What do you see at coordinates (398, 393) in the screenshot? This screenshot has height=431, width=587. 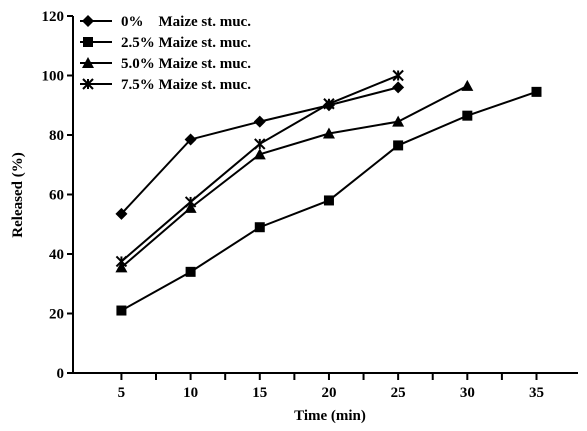 I see `x-tick-label: 25` at bounding box center [398, 393].